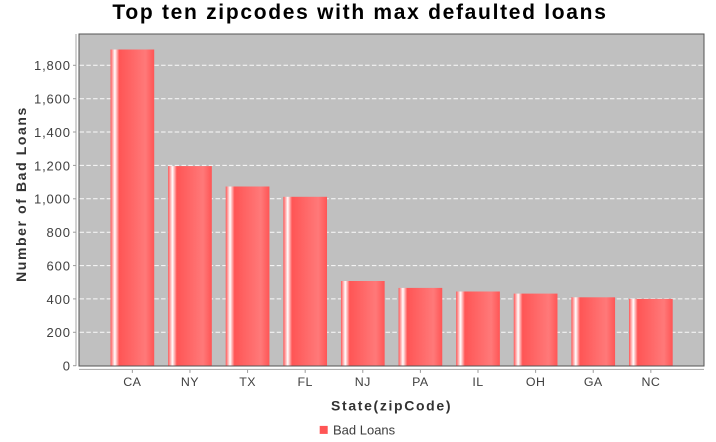 The height and width of the screenshot is (442, 716). Describe the element at coordinates (593, 382) in the screenshot. I see `svg-text: GA` at that location.